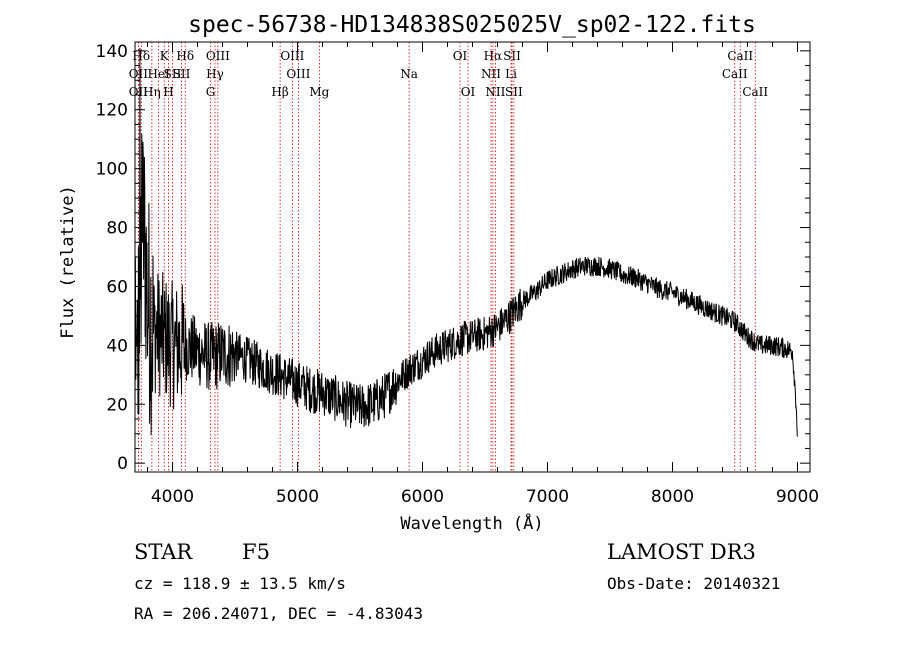 The width and height of the screenshot is (900, 649). Describe the element at coordinates (163, 552) in the screenshot. I see `object-class: STAR` at that location.